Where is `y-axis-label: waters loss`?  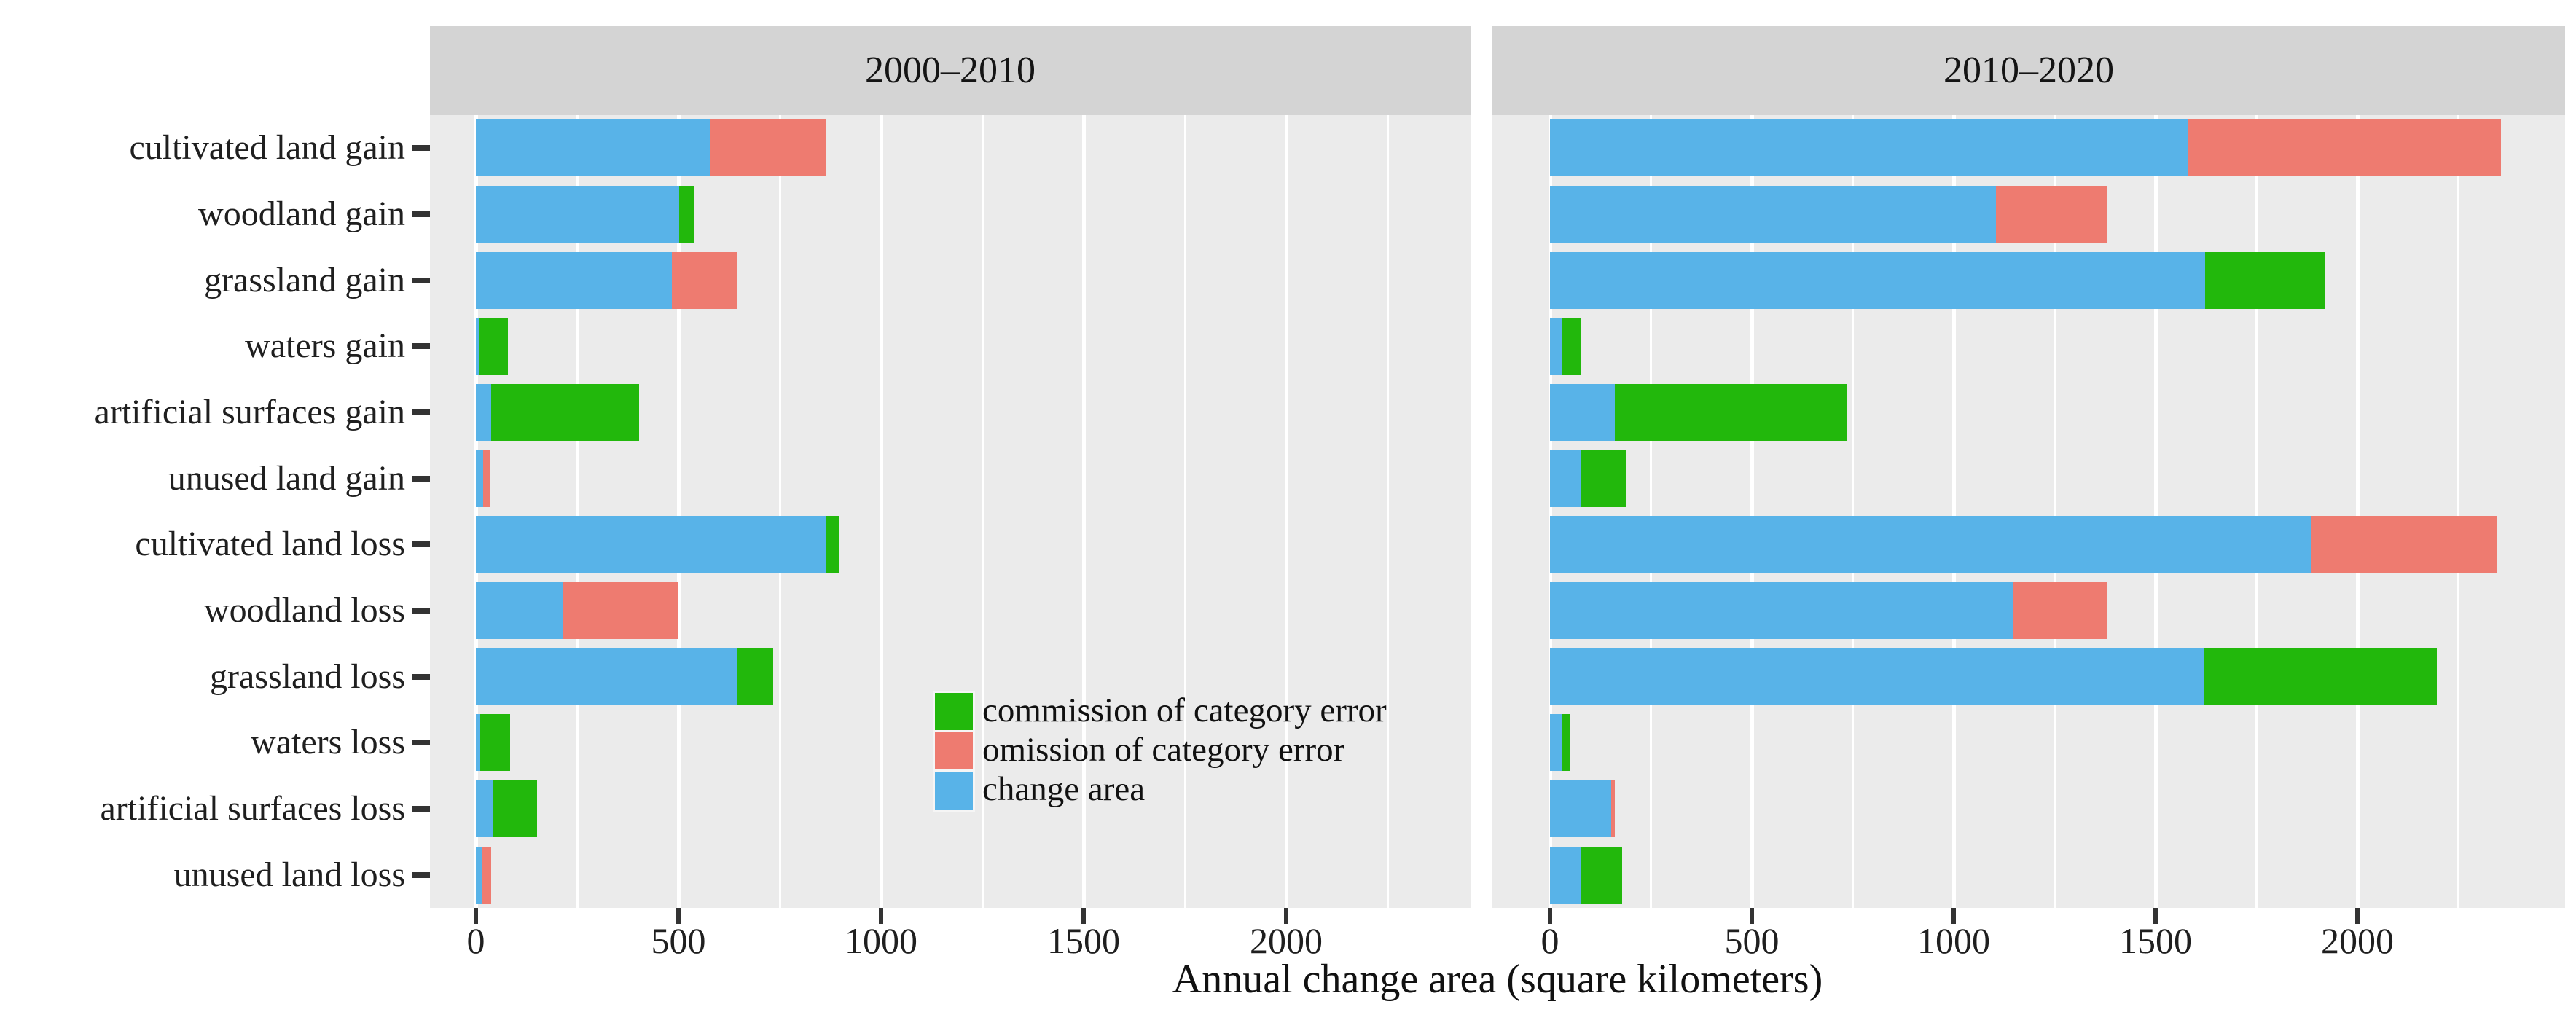
y-axis-label: waters loss is located at coordinates (328, 742).